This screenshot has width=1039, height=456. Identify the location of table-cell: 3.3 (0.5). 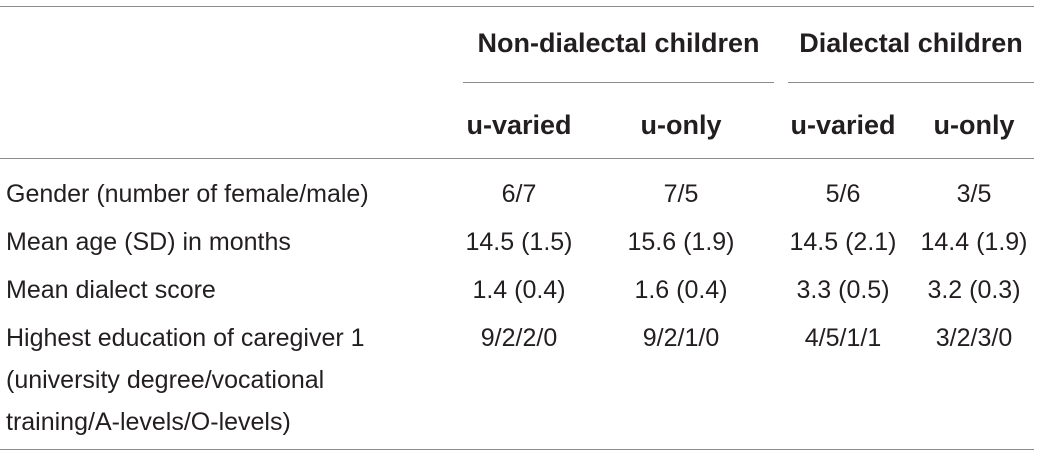
(843, 290).